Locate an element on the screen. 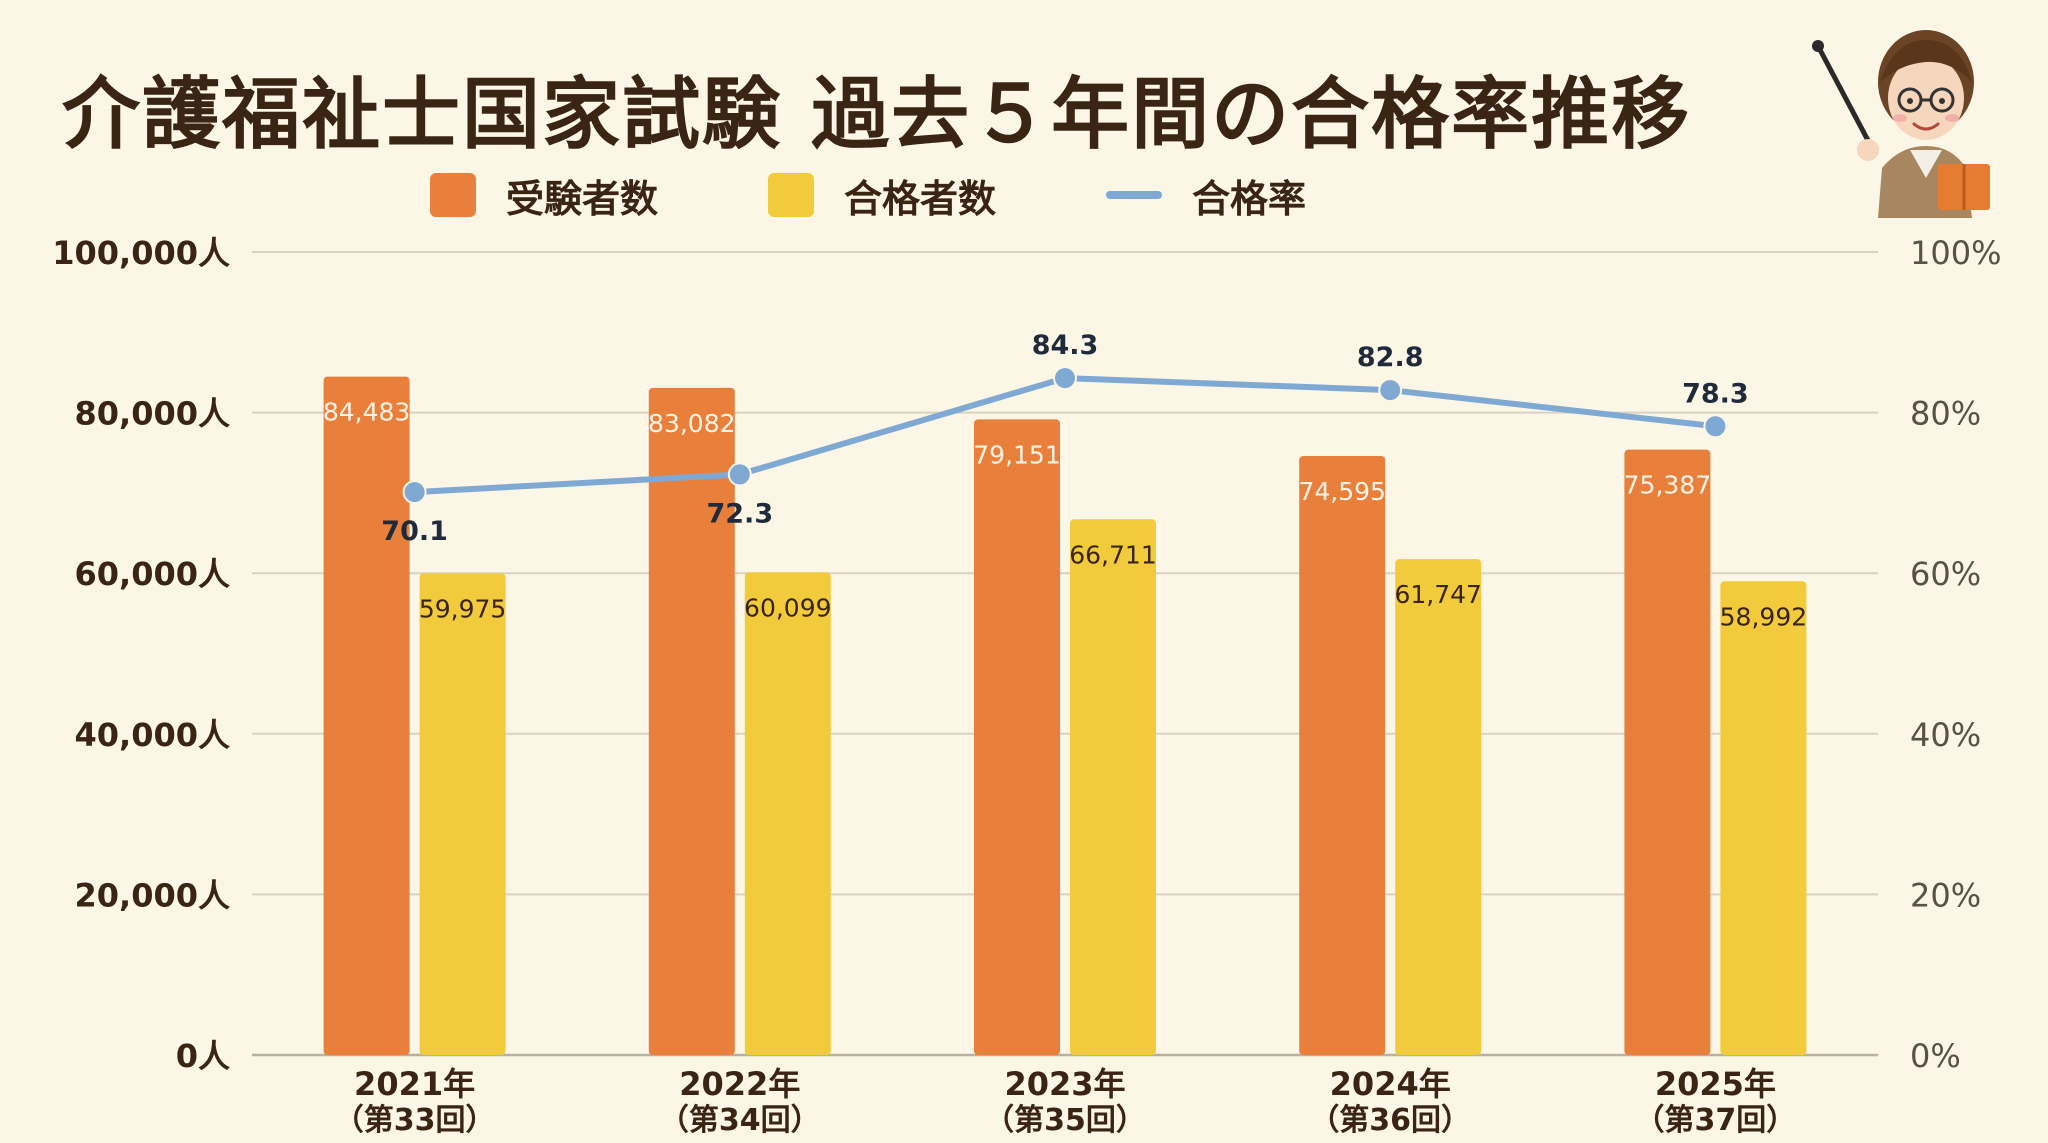 This screenshot has width=2048, height=1143. legend-swatch-passers is located at coordinates (791, 195).